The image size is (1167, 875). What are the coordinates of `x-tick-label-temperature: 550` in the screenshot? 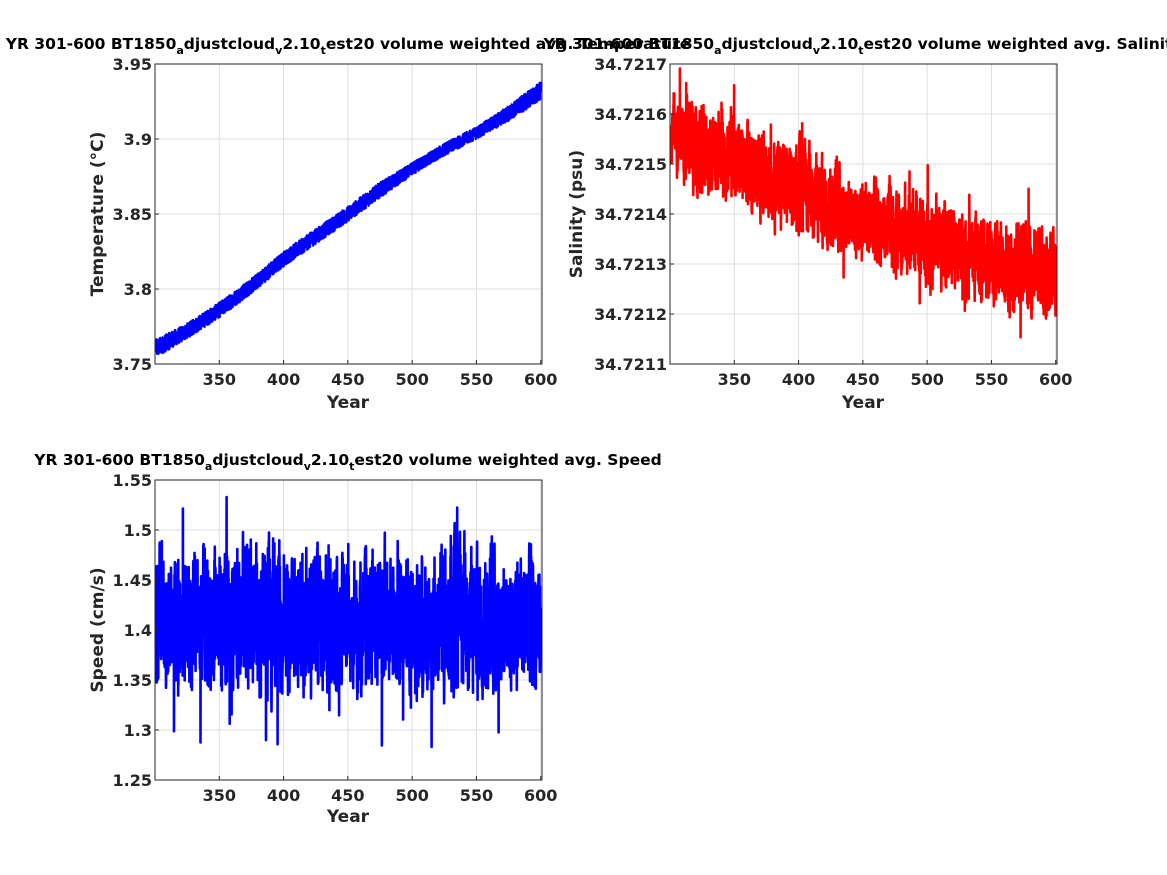 It's located at (476, 379).